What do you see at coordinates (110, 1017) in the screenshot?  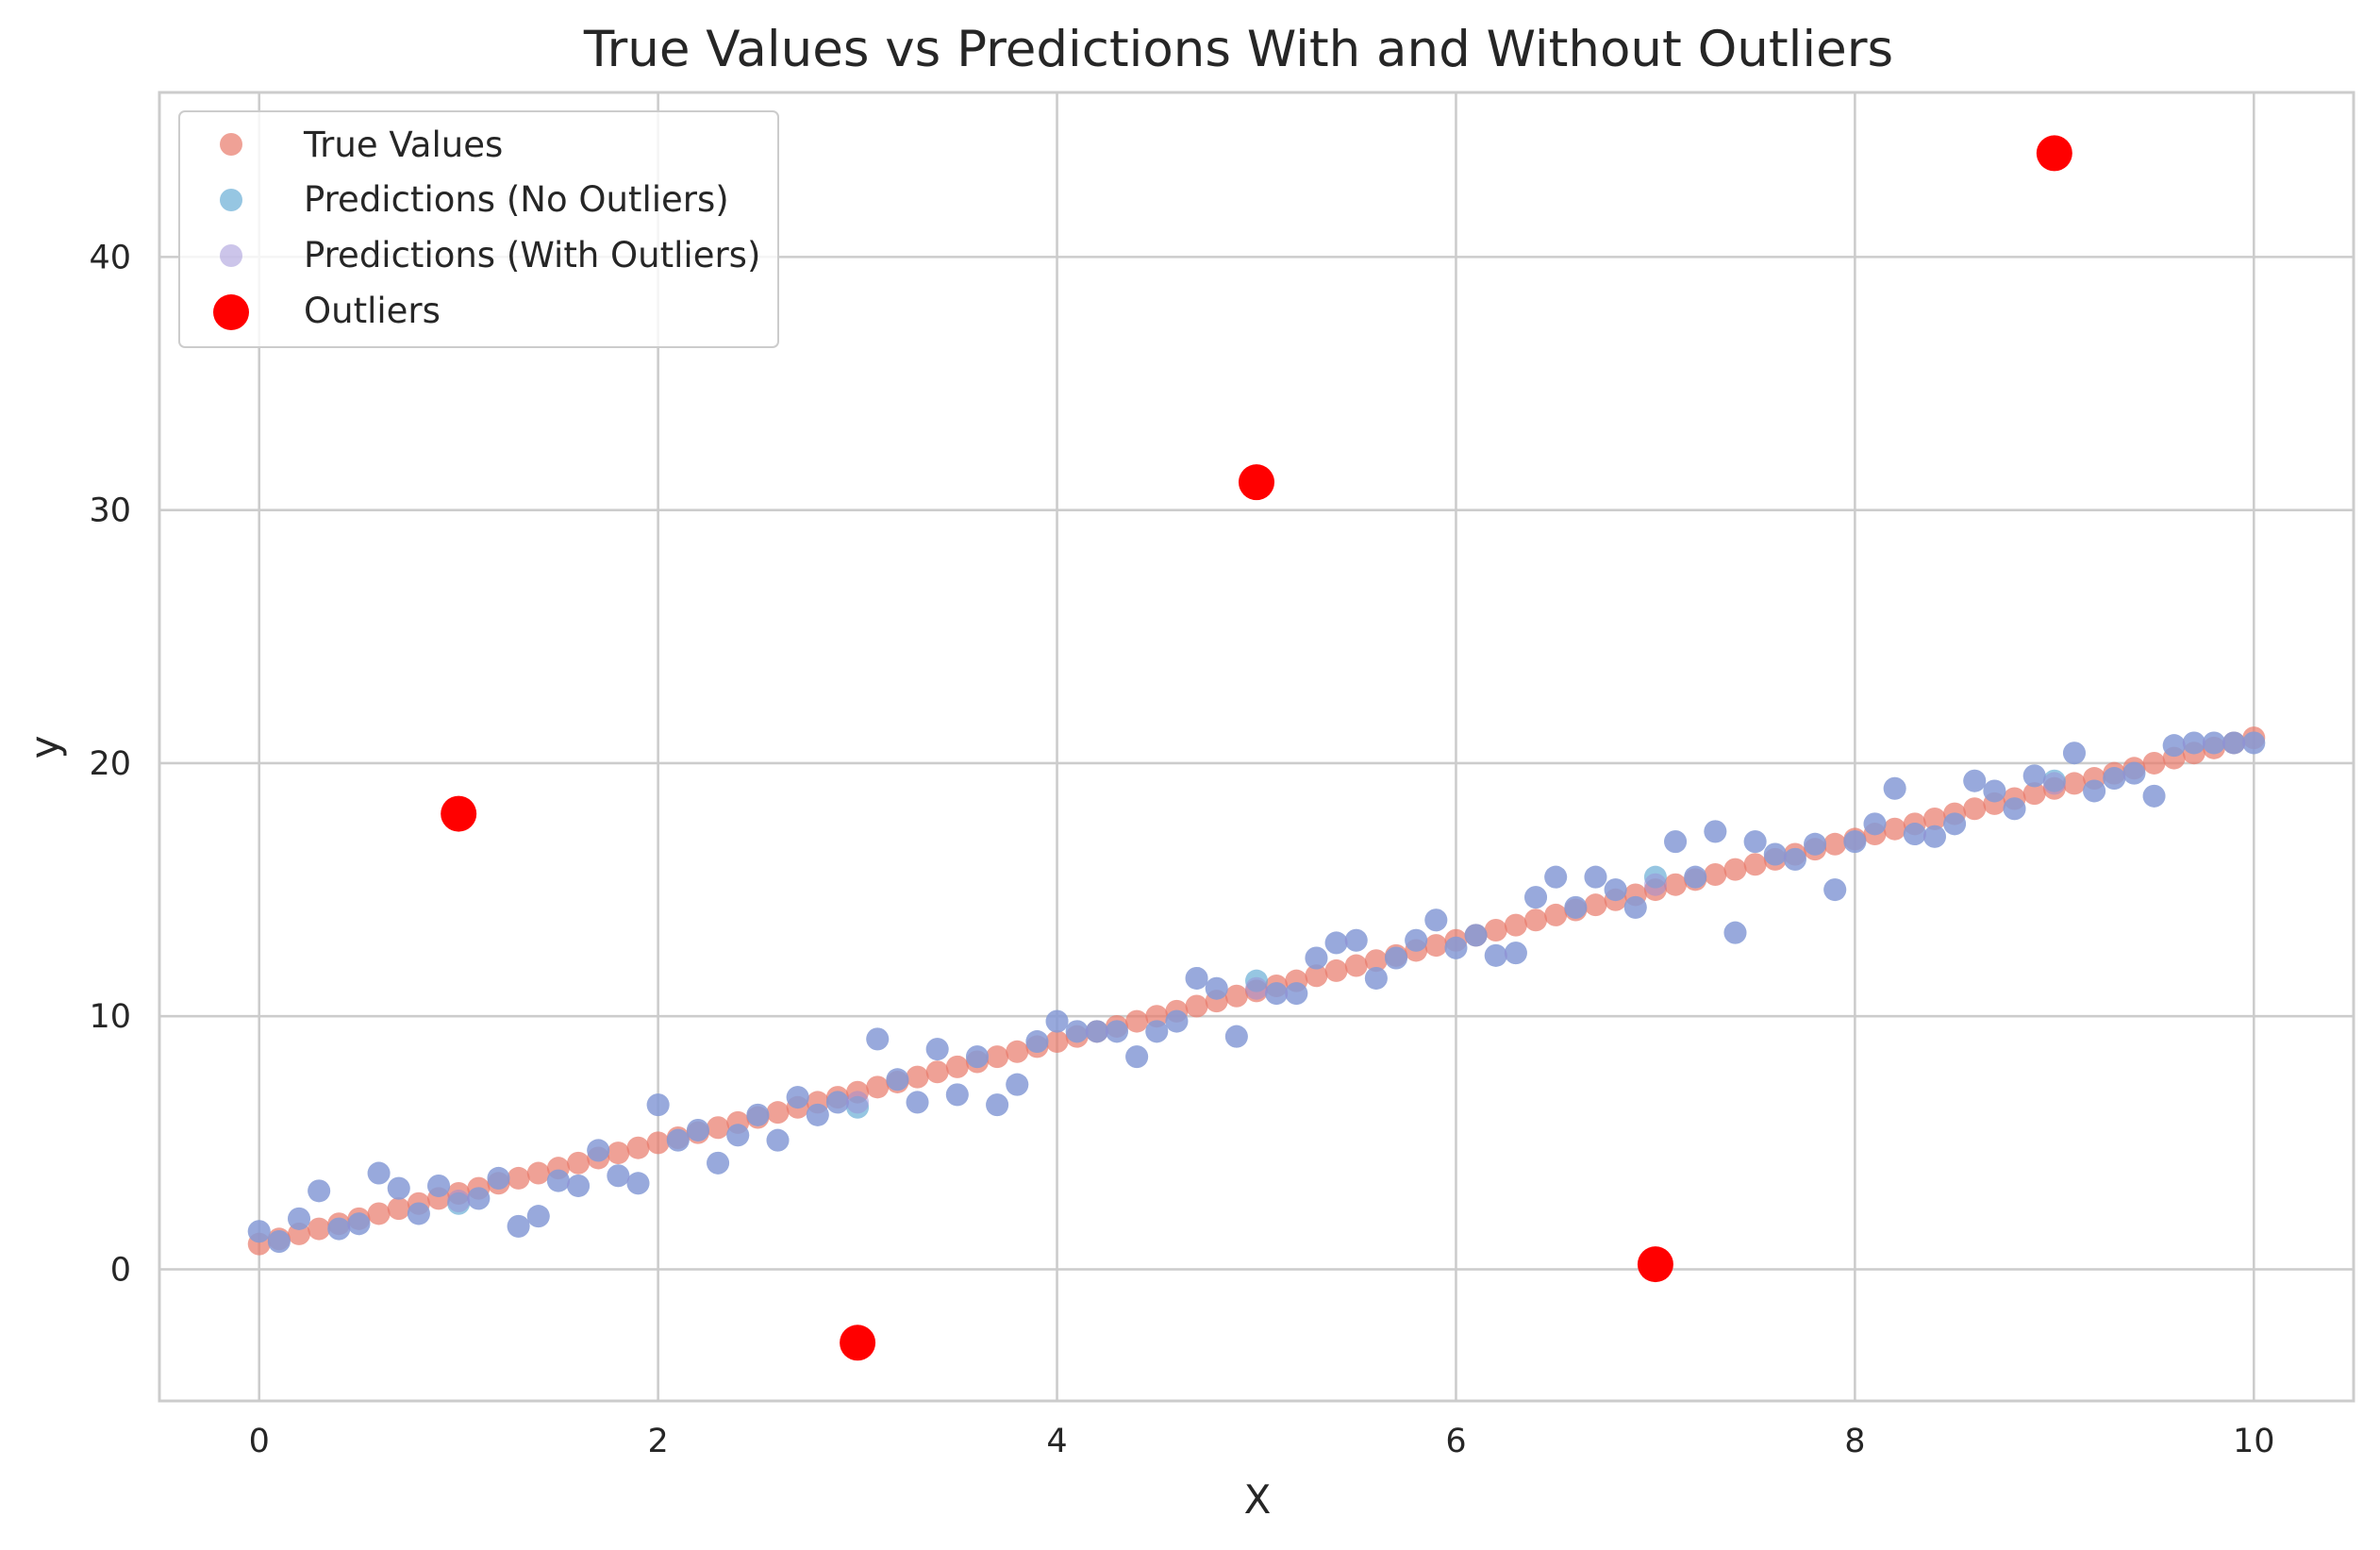 I see `y-tick-label: 10` at bounding box center [110, 1017].